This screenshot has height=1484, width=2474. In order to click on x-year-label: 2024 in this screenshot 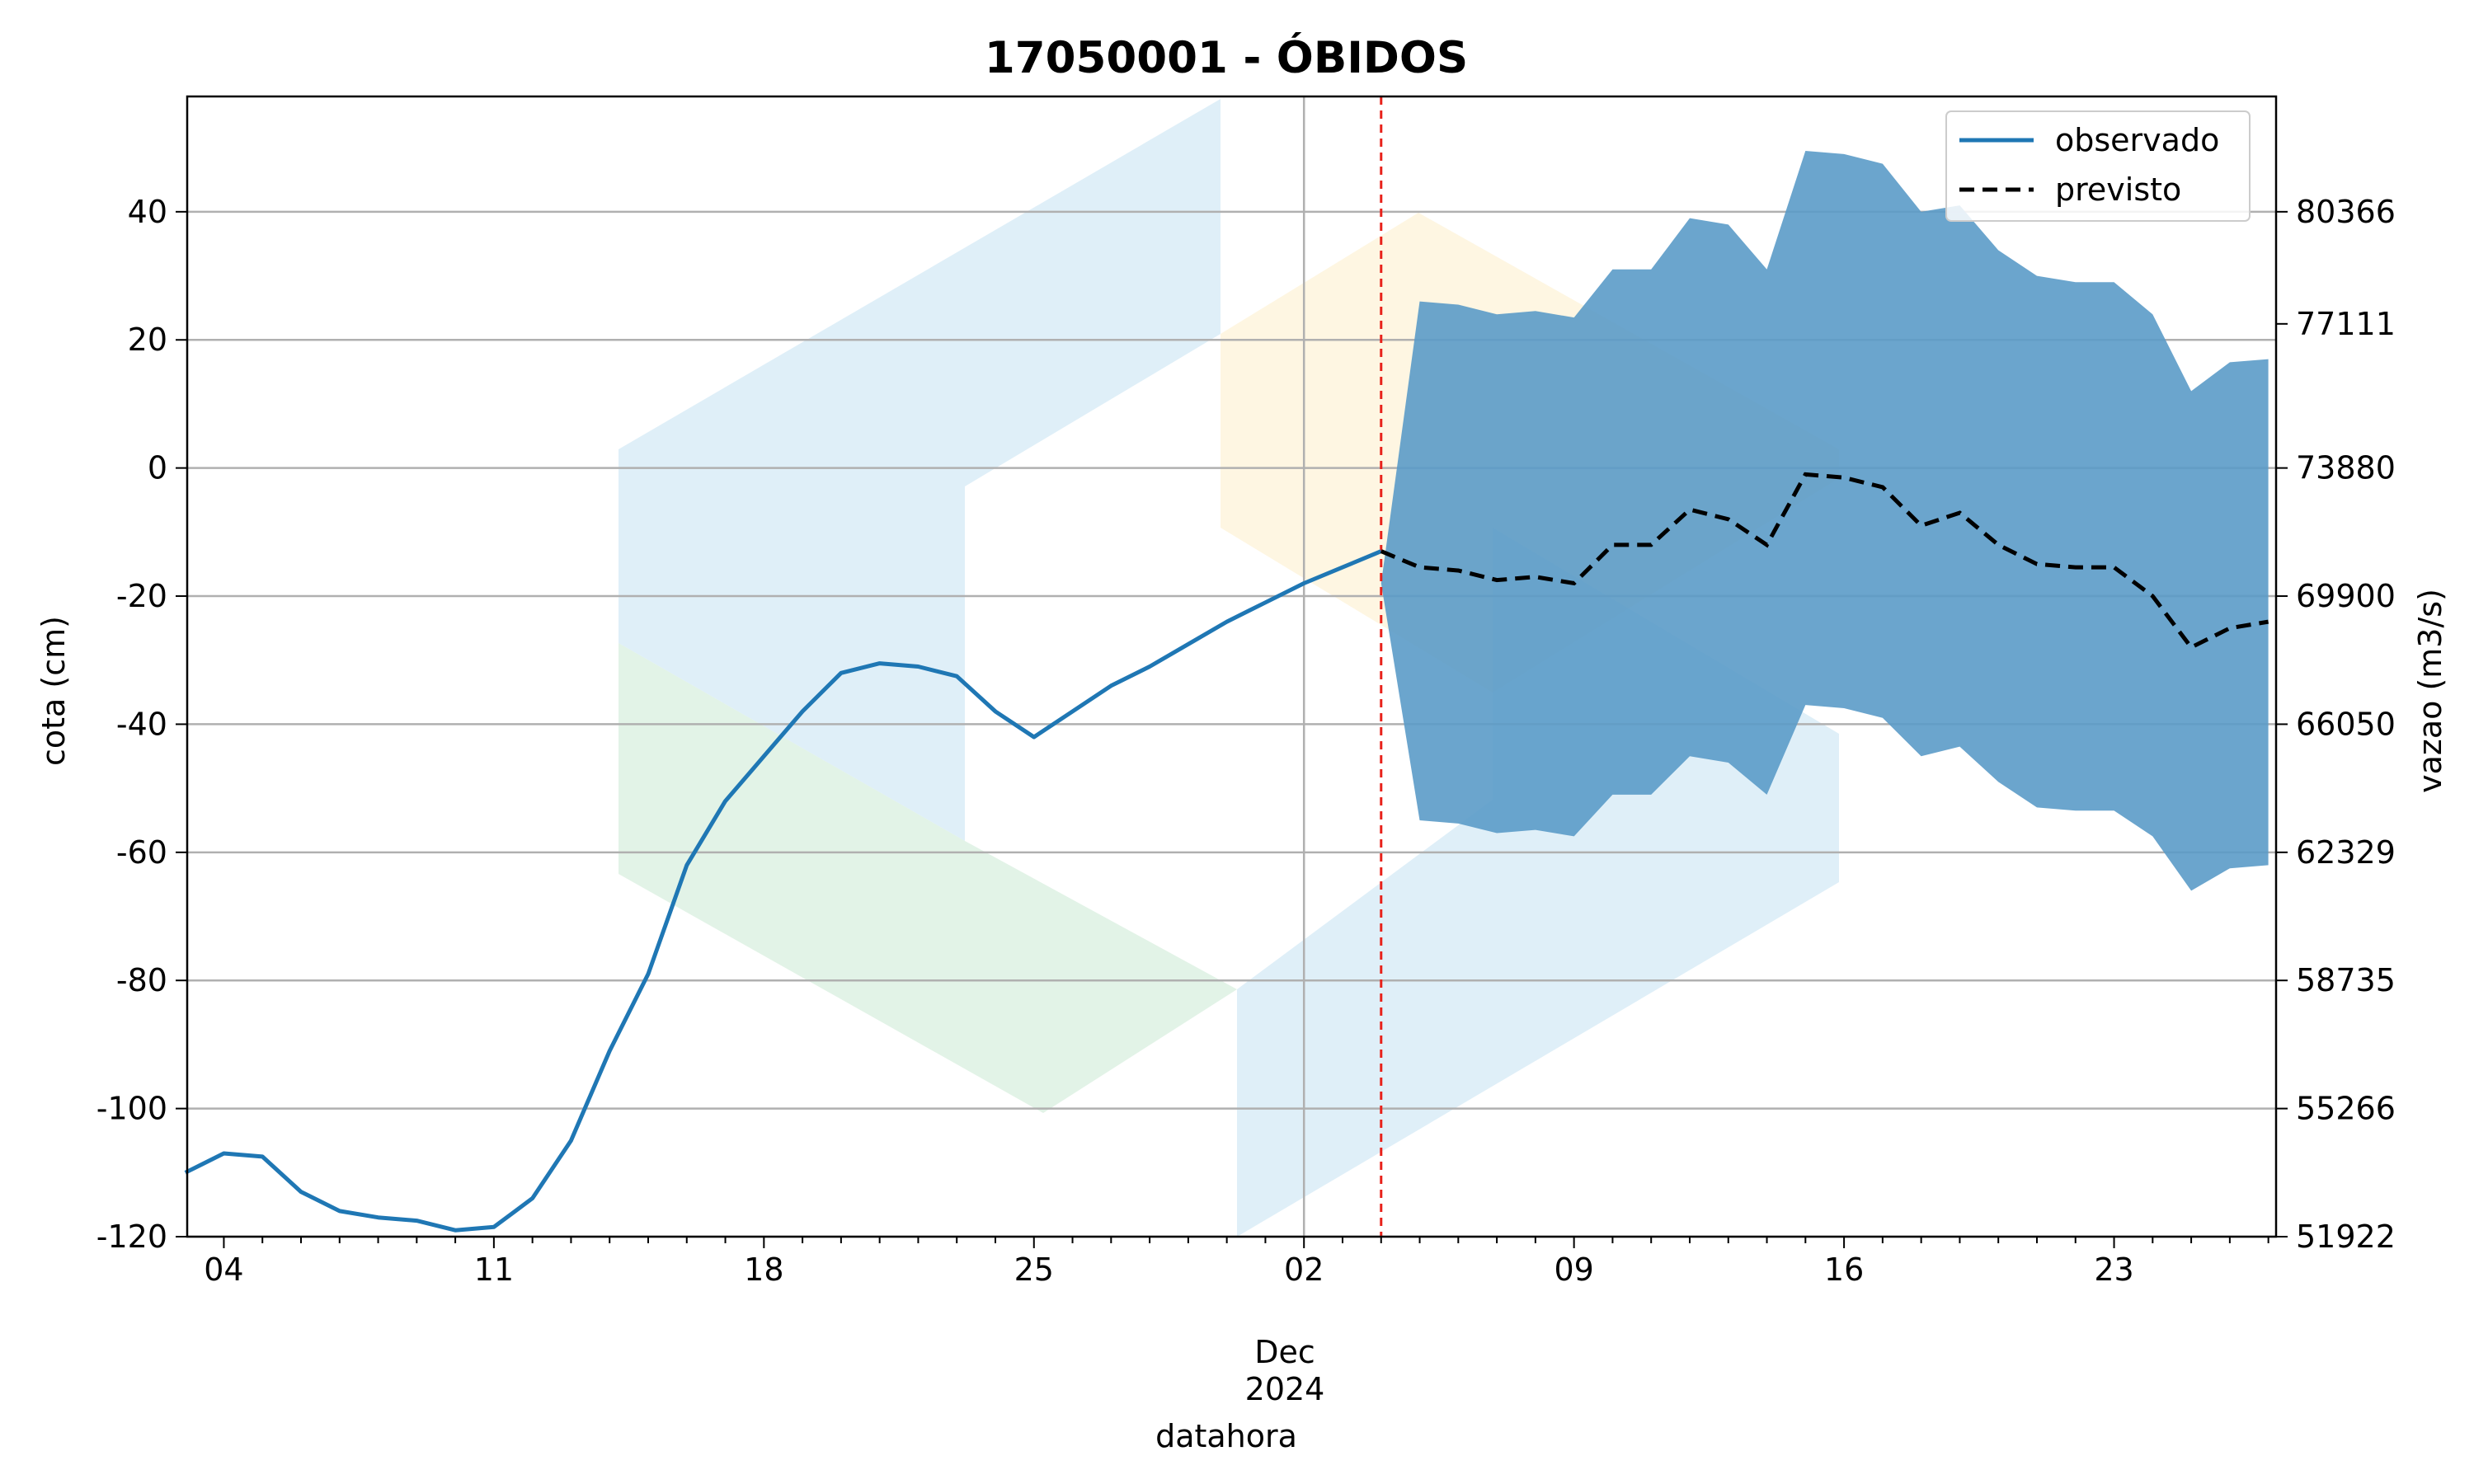, I will do `click(1285, 1389)`.